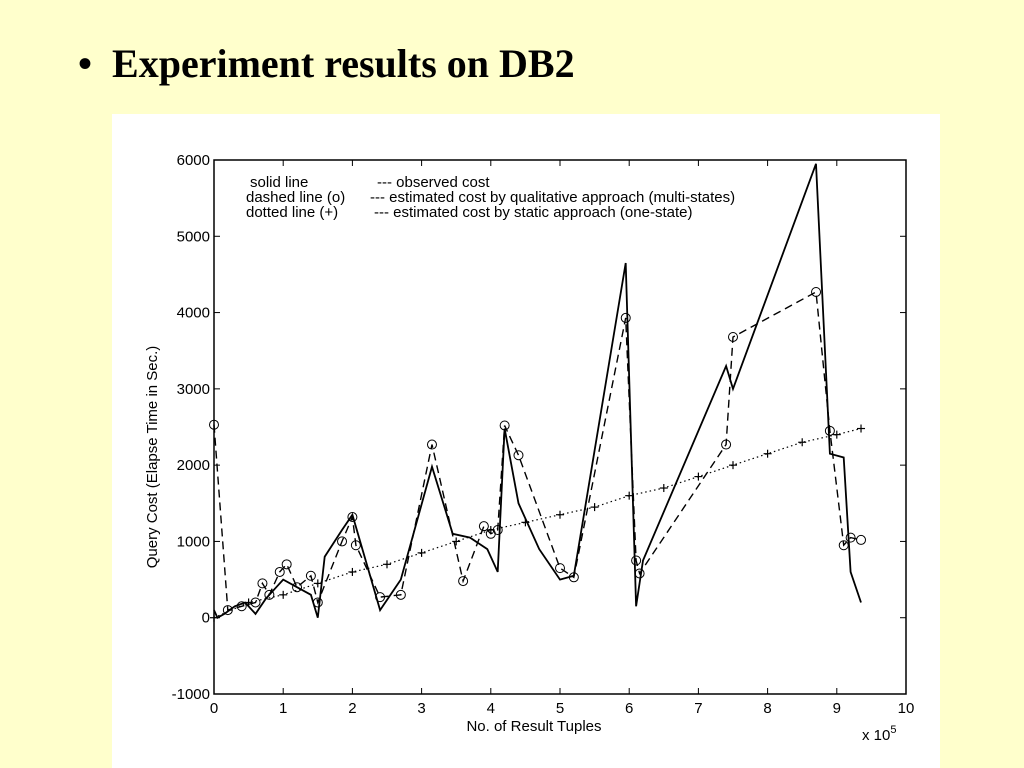  What do you see at coordinates (279, 182) in the screenshot?
I see `legend-key-0: solid line` at bounding box center [279, 182].